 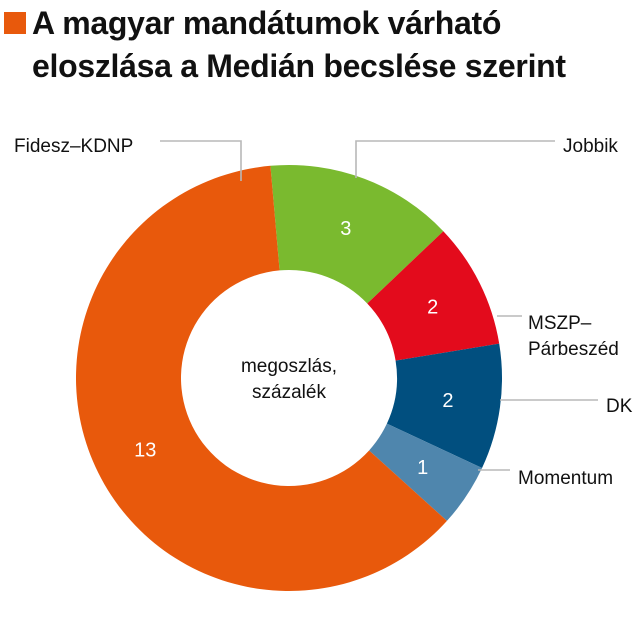 I want to click on label-momentum: Momentum, so click(x=565, y=478).